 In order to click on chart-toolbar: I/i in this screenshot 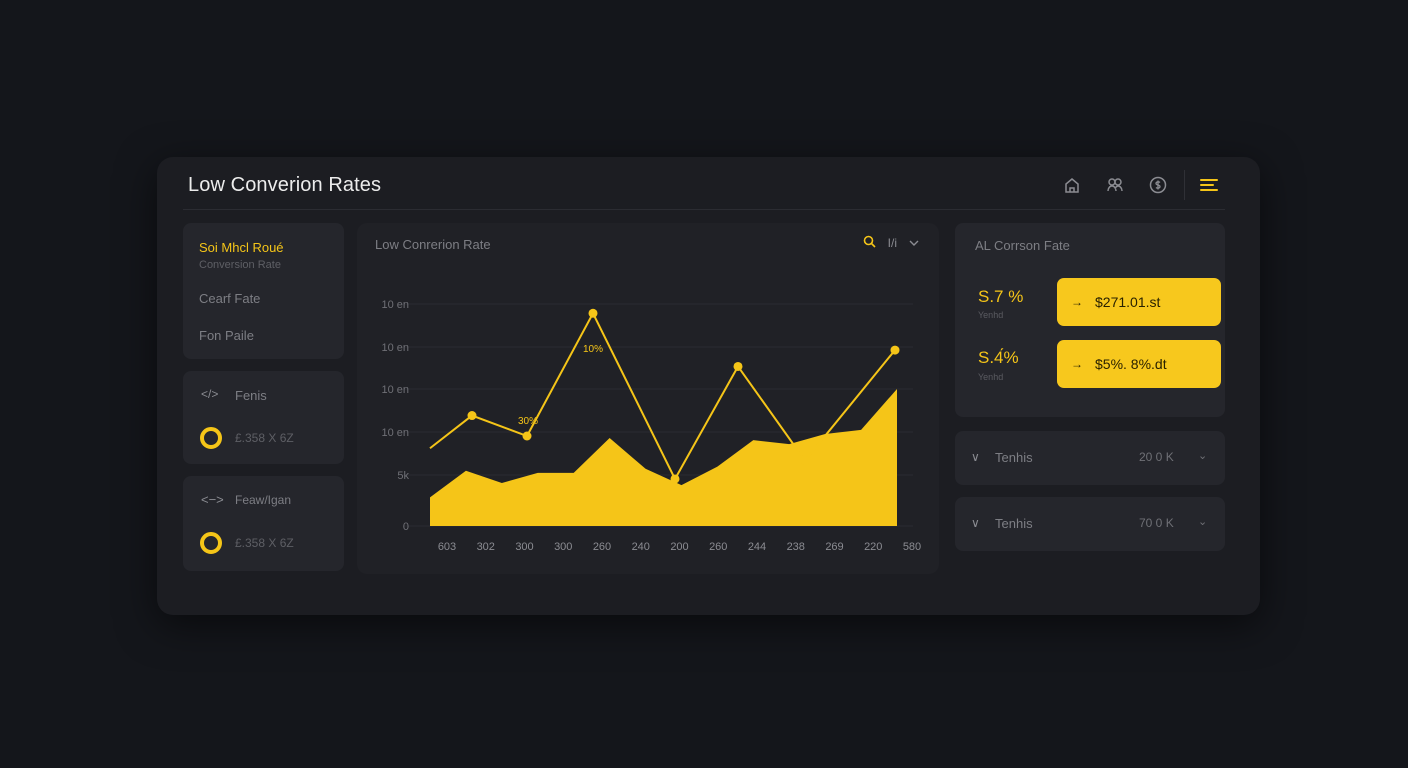, I will do `click(891, 243)`.